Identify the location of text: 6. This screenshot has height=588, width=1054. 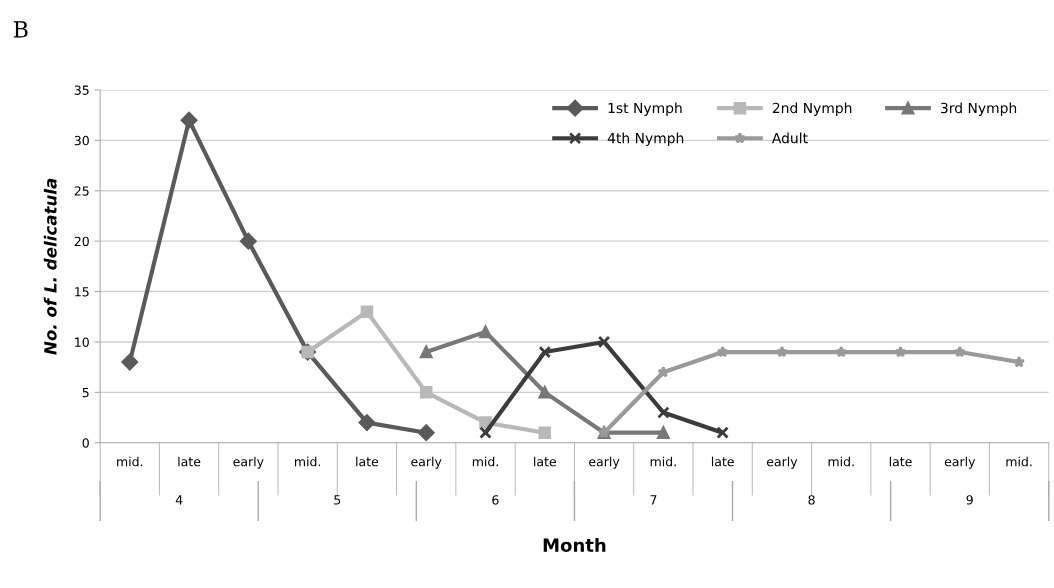
(495, 500).